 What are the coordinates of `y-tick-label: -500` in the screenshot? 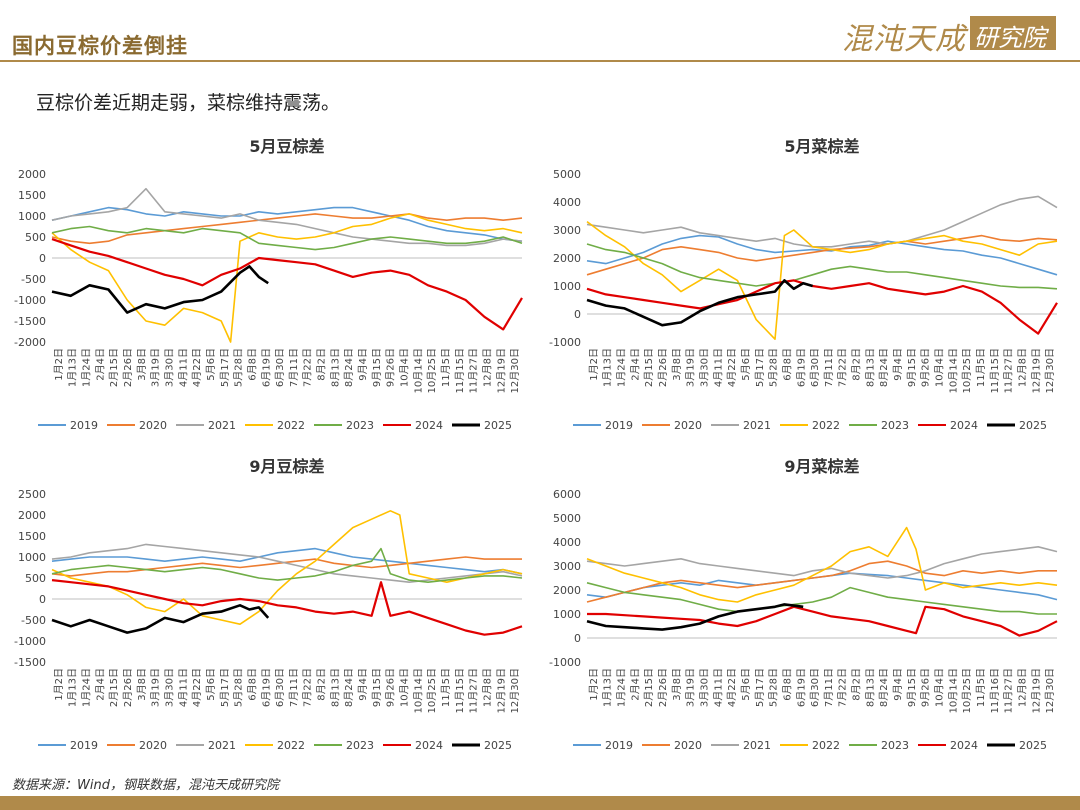 It's located at (33, 279).